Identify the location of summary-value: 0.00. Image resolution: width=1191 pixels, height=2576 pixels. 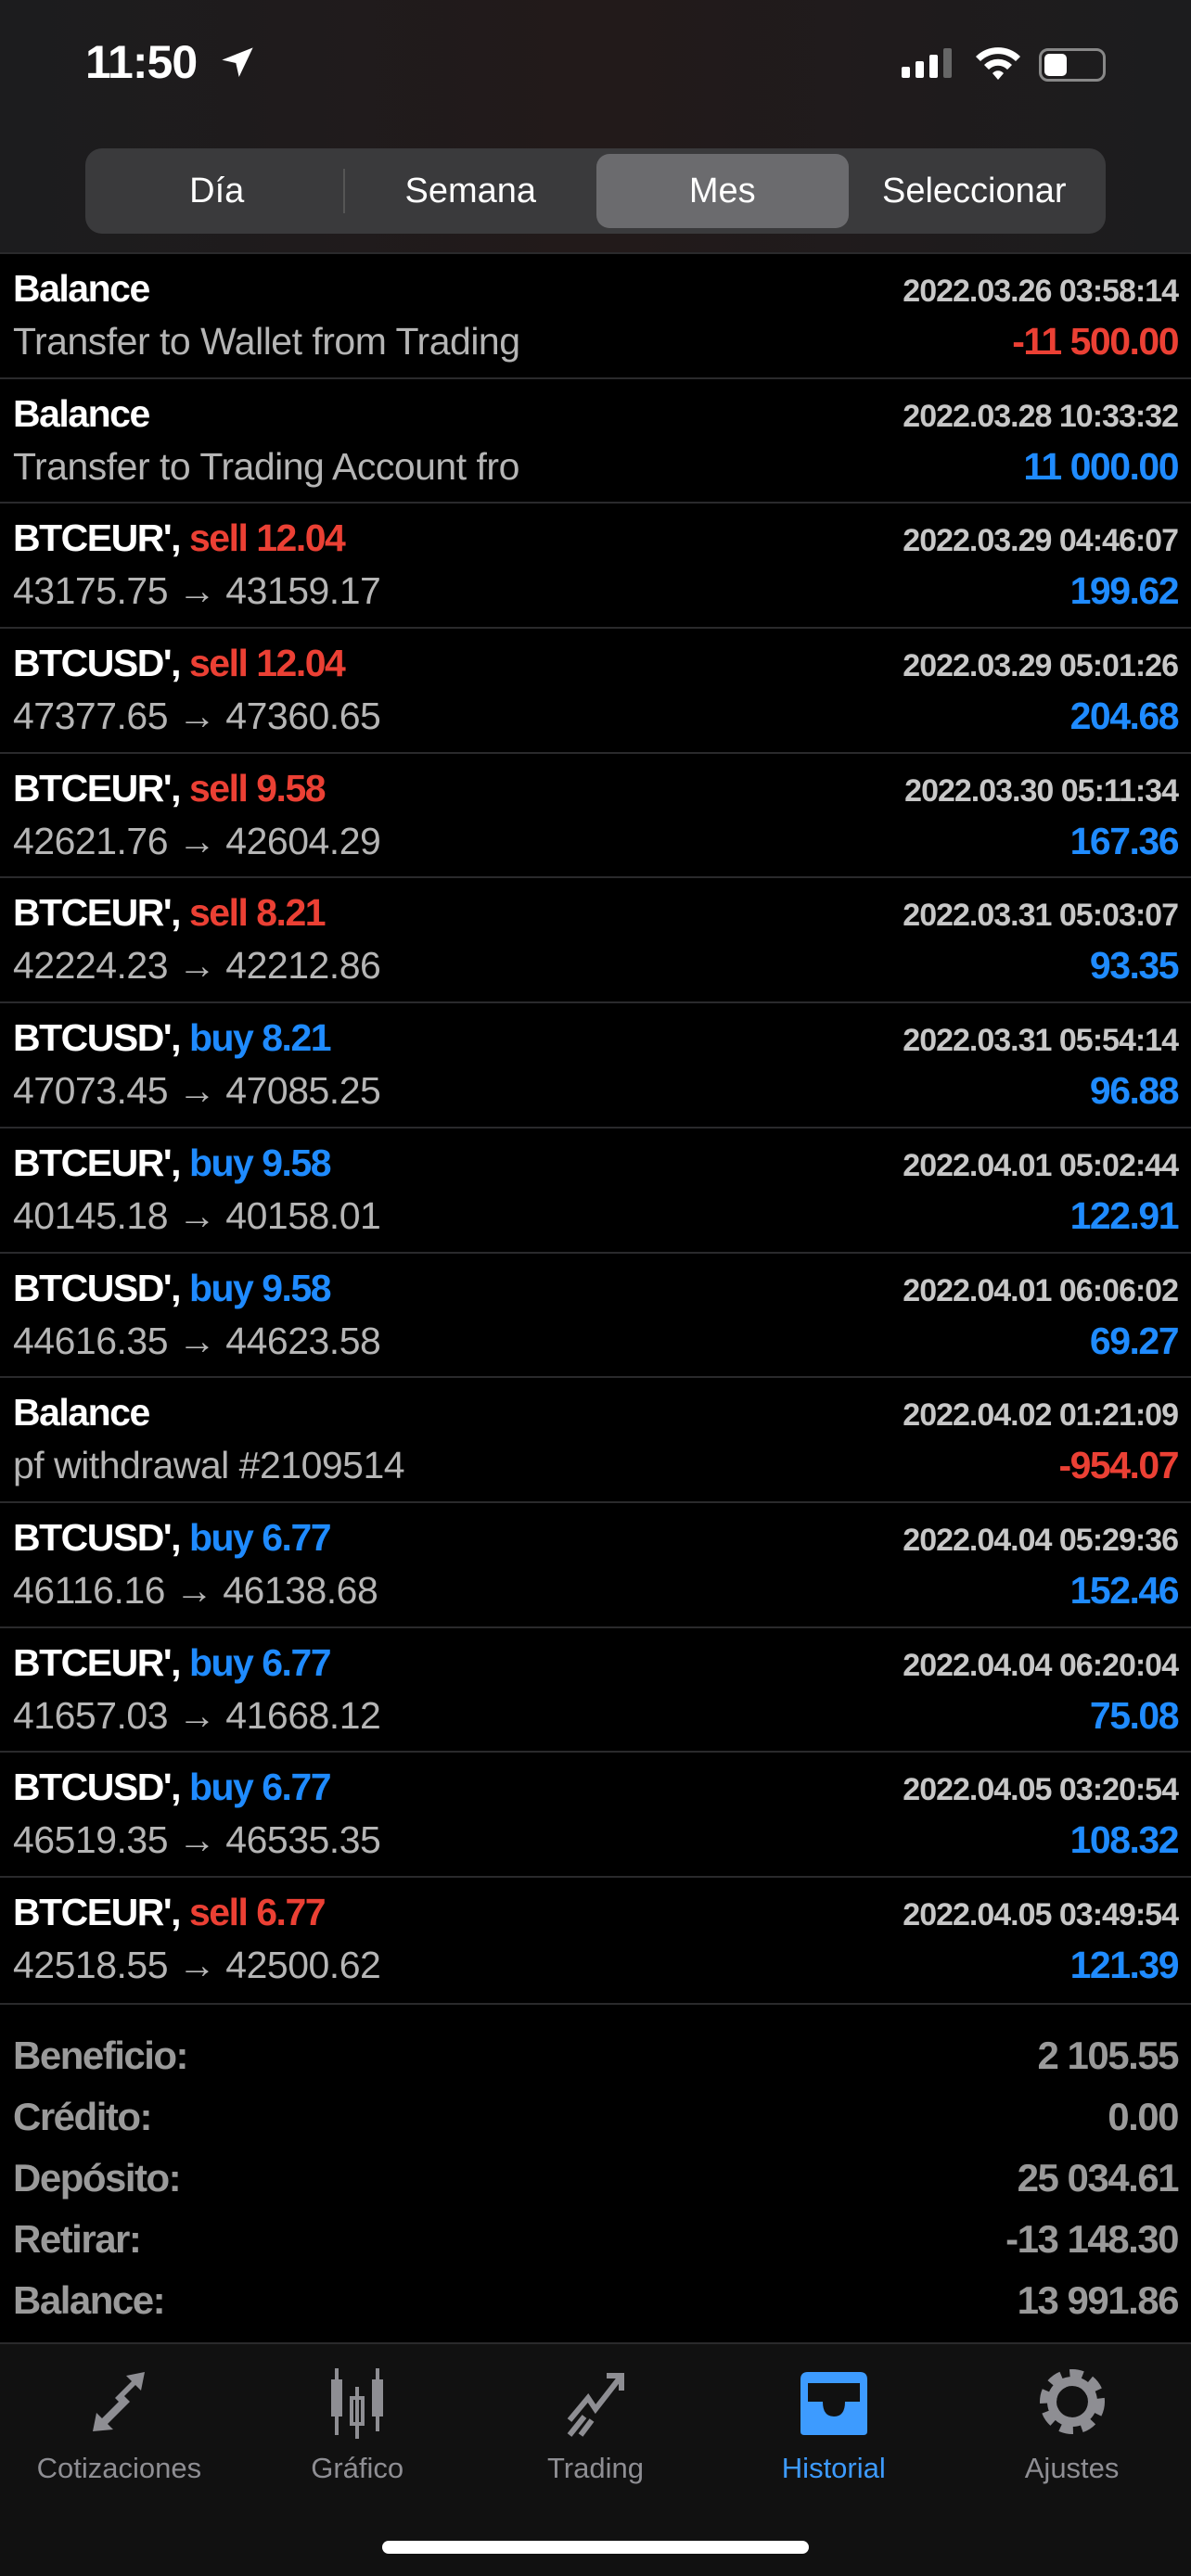
(1143, 2116).